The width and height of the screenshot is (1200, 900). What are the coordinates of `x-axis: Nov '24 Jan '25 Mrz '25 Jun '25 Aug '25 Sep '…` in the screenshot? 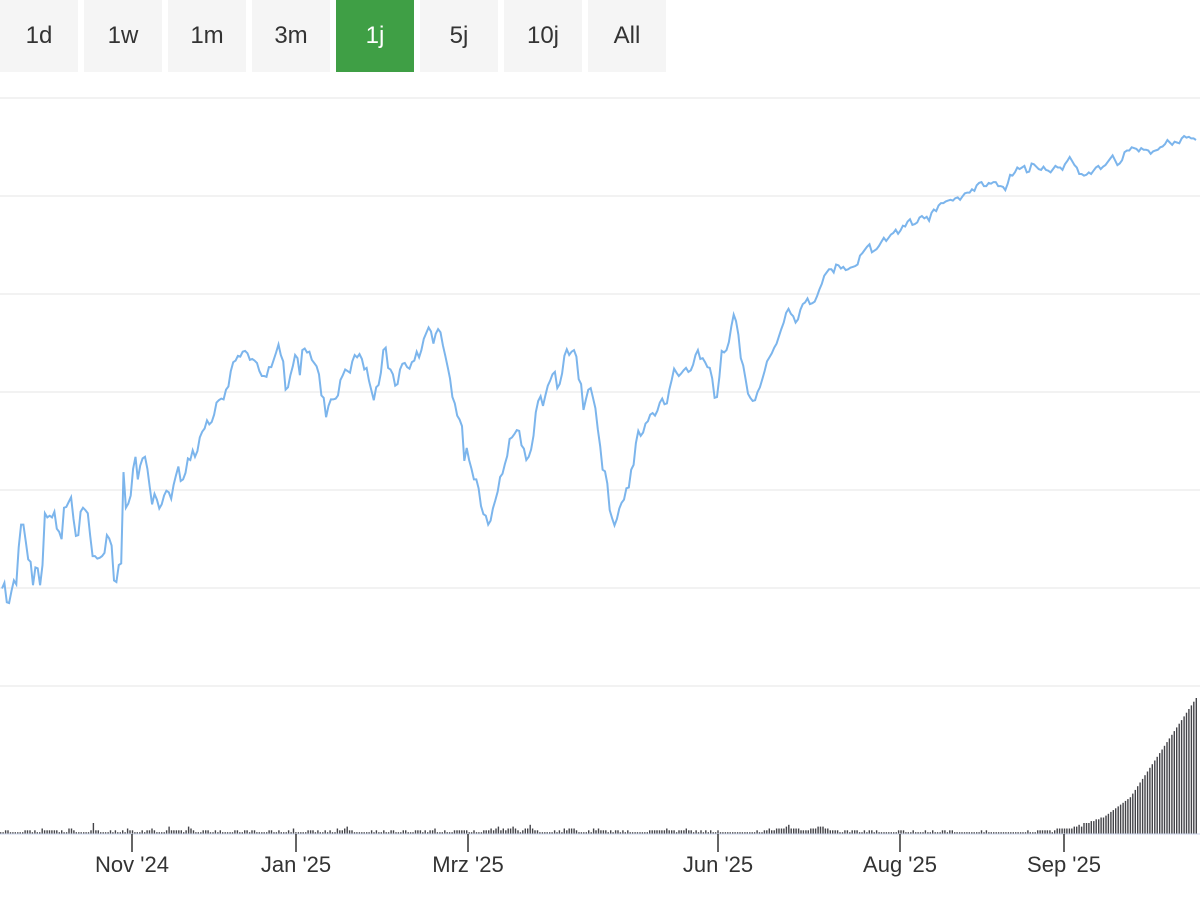 It's located at (600, 855).